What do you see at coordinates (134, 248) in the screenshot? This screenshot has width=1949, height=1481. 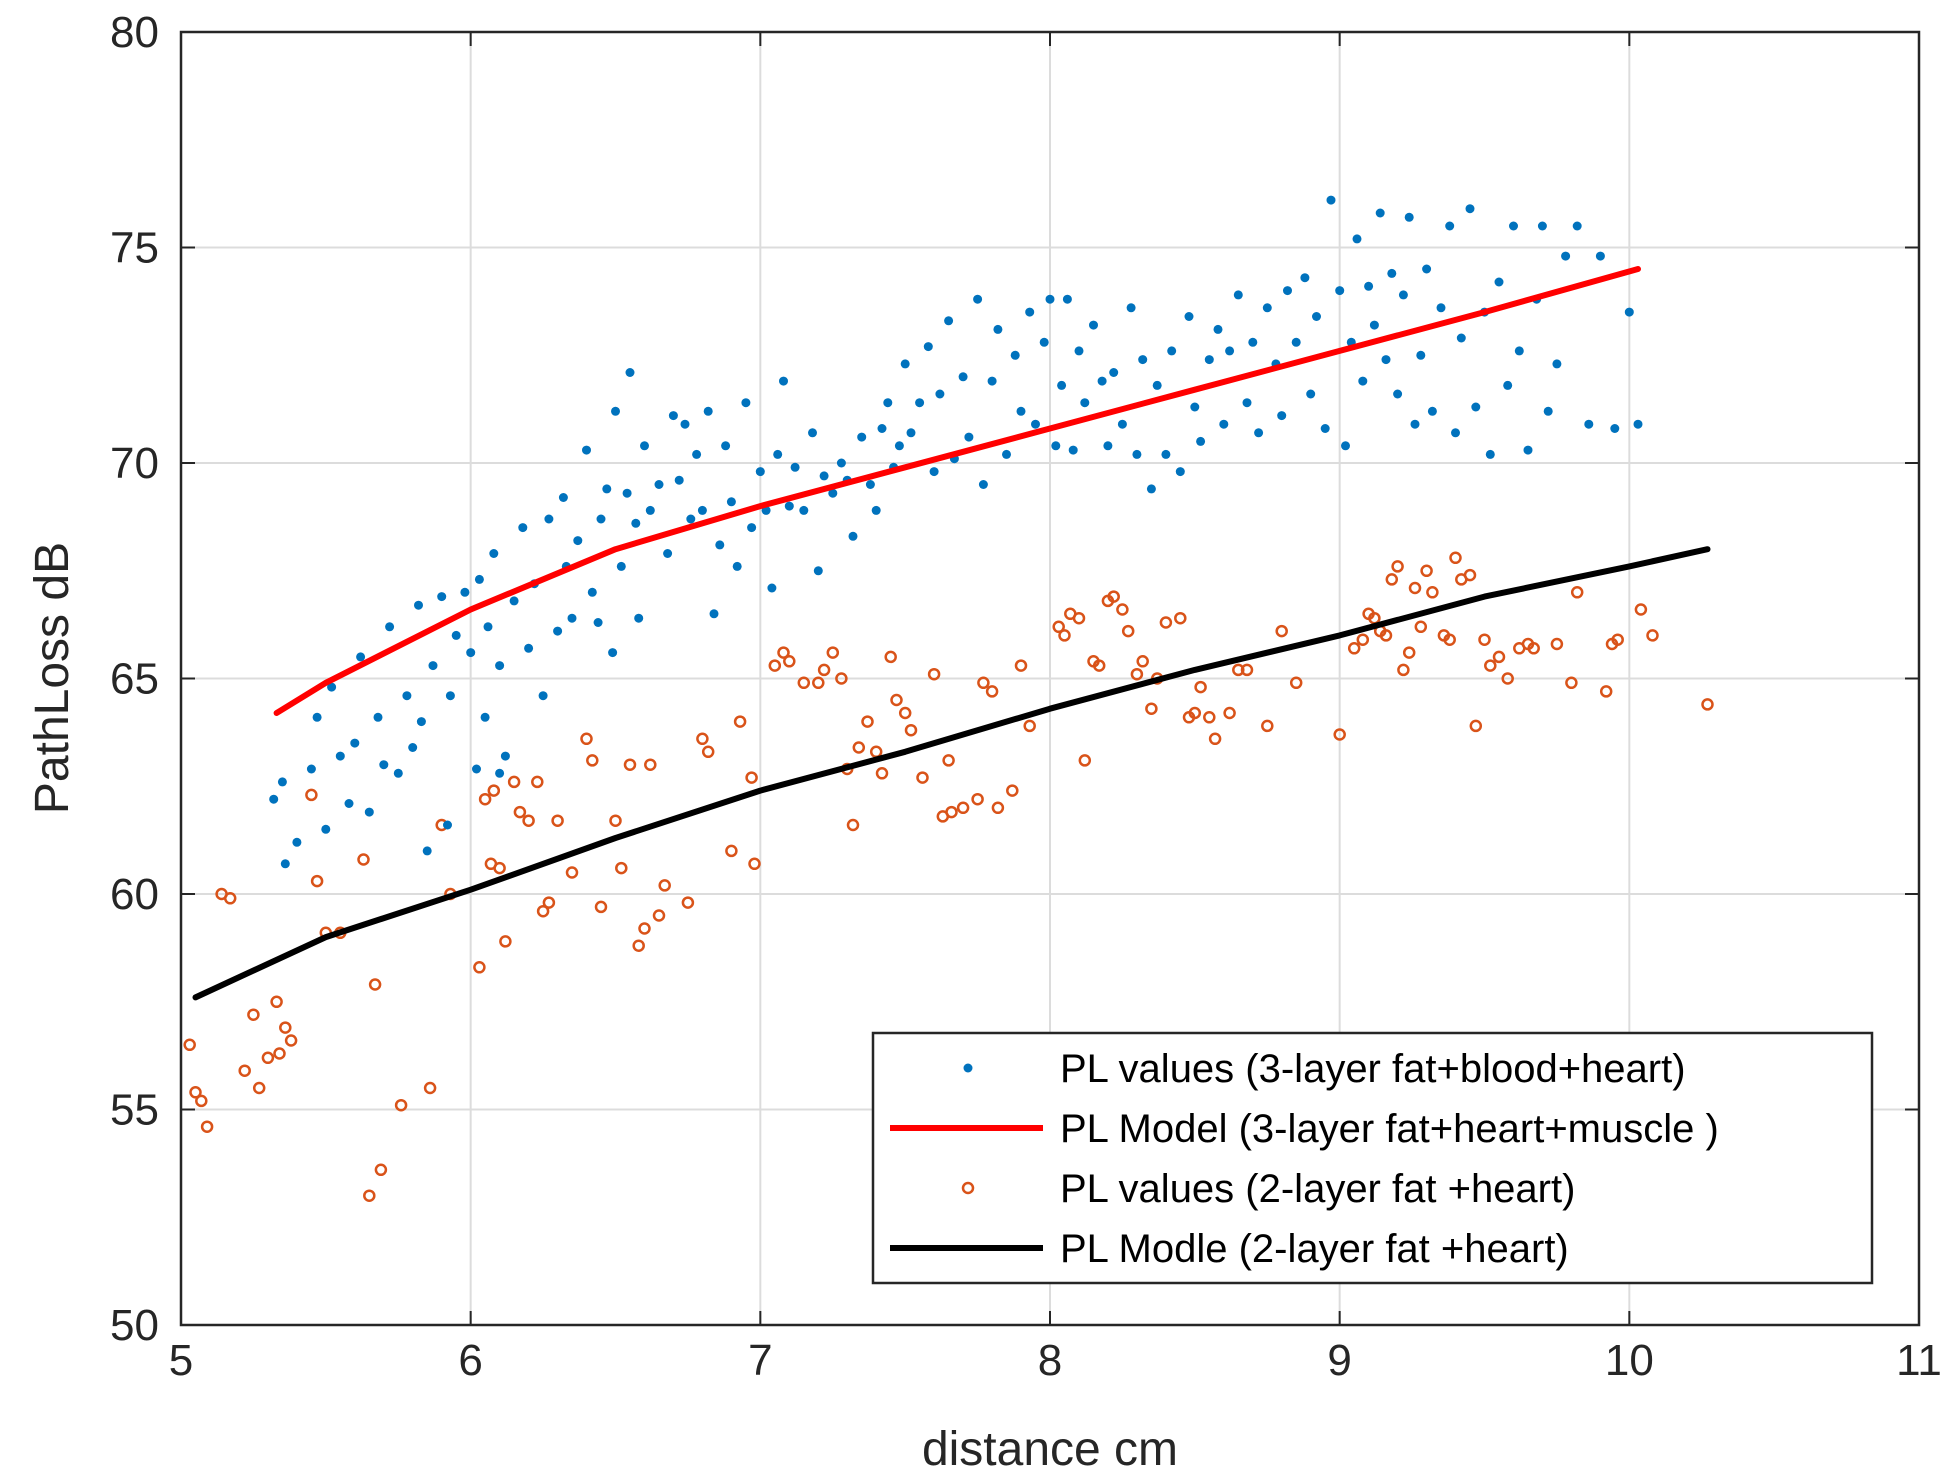 I see `y-tick-label: 75` at bounding box center [134, 248].